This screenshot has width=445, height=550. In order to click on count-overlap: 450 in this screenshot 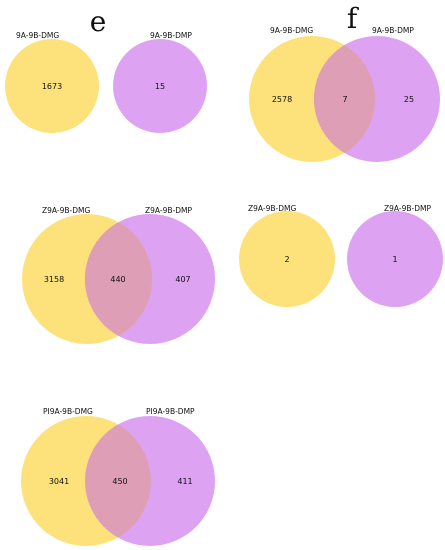, I will do `click(119, 481)`.